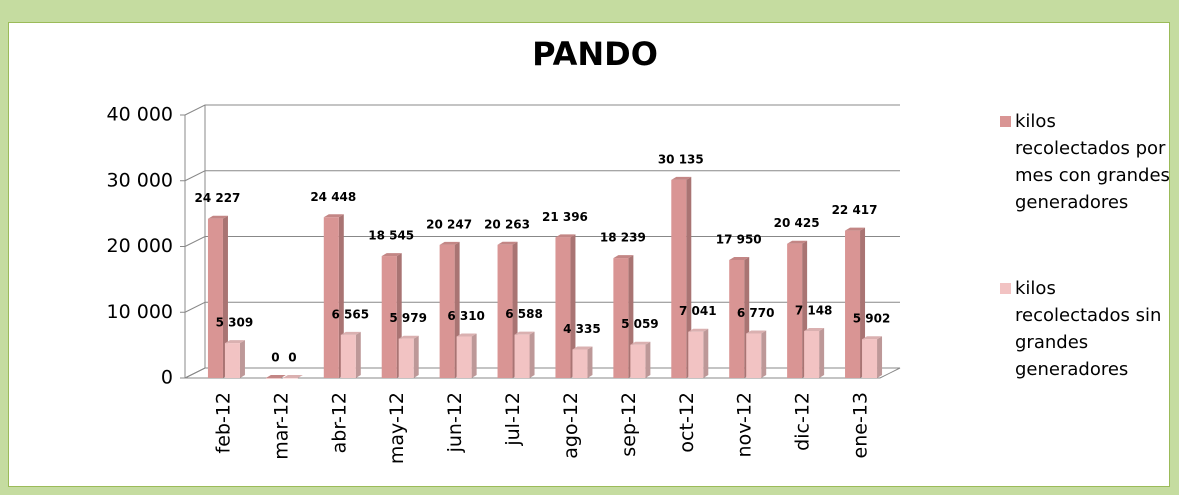 This screenshot has width=1179, height=495. I want to click on x-tick-label: jun-12, so click(455, 422).